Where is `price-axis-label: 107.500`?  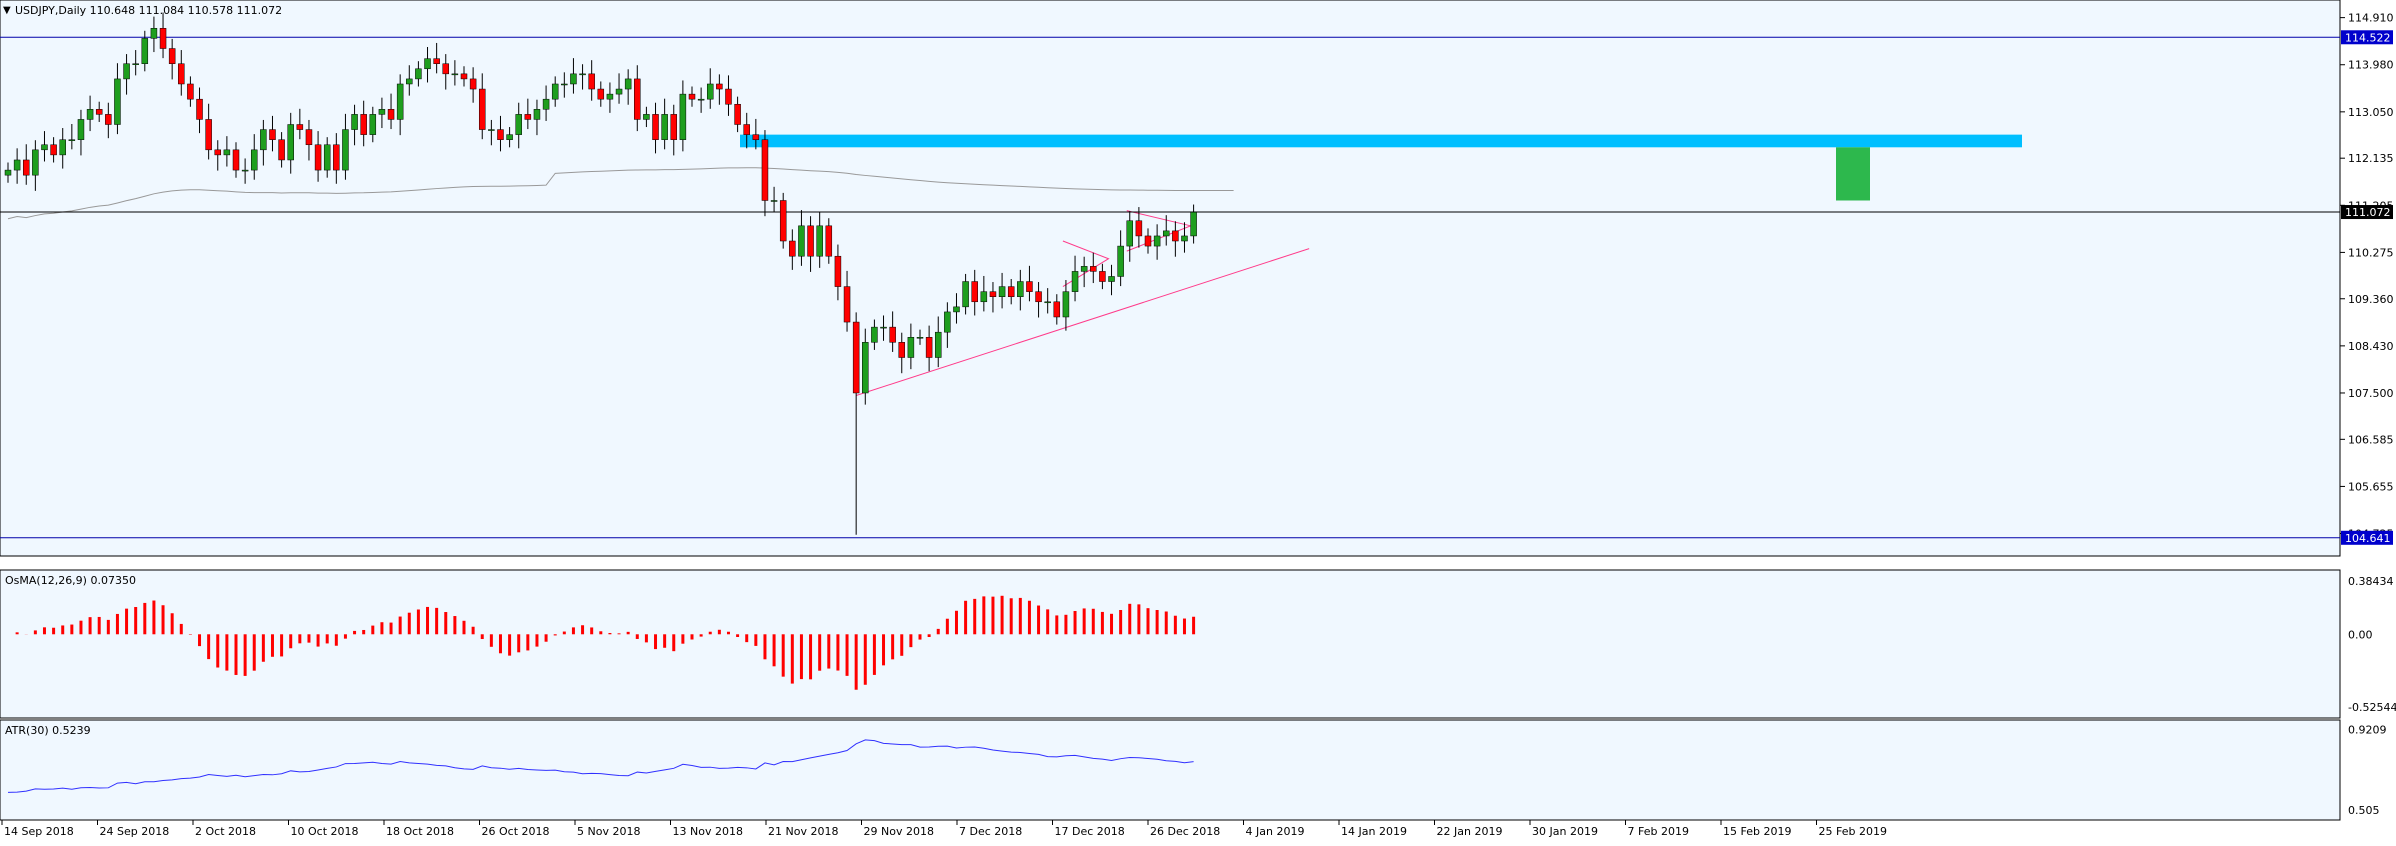 price-axis-label: 107.500 is located at coordinates (2371, 393).